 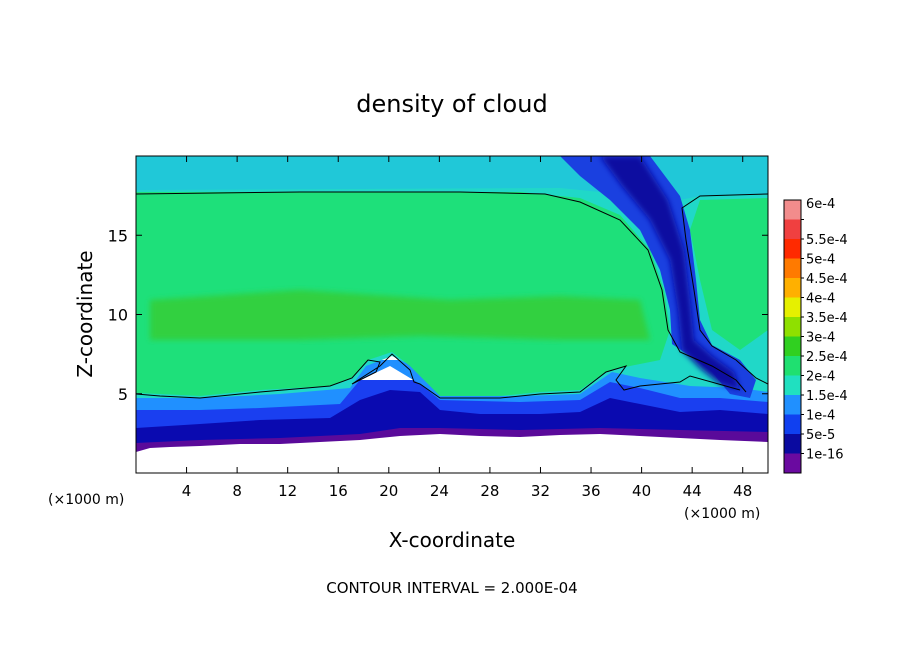 What do you see at coordinates (820, 377) in the screenshot?
I see `colorbar-label: 2e-4` at bounding box center [820, 377].